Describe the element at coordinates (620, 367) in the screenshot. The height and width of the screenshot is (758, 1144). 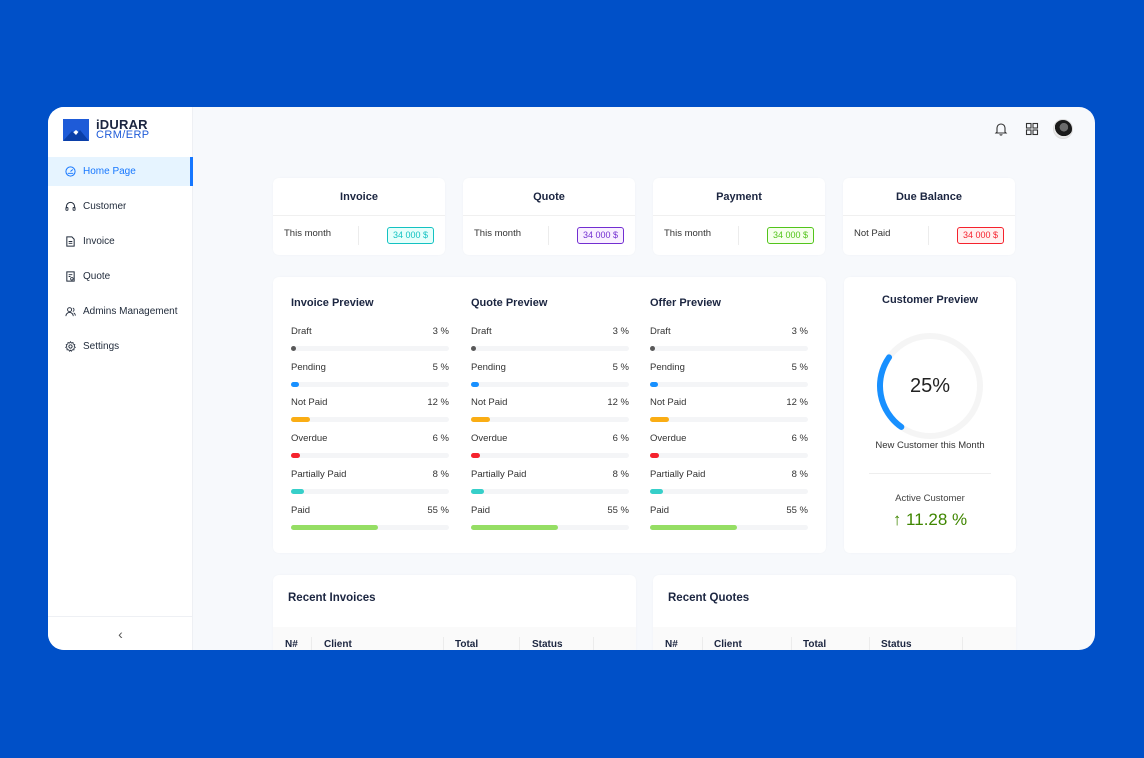
I see `progress-value: 5 %` at that location.